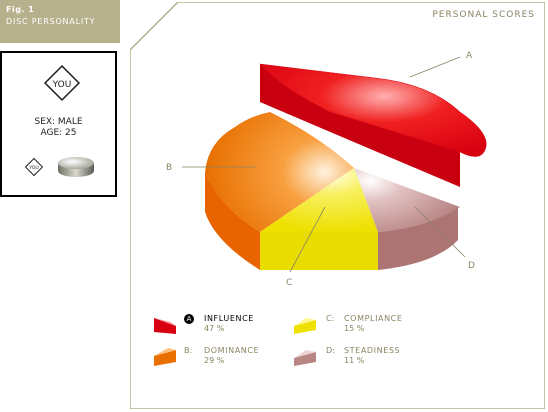  I want to click on slice-side-c, so click(319, 251).